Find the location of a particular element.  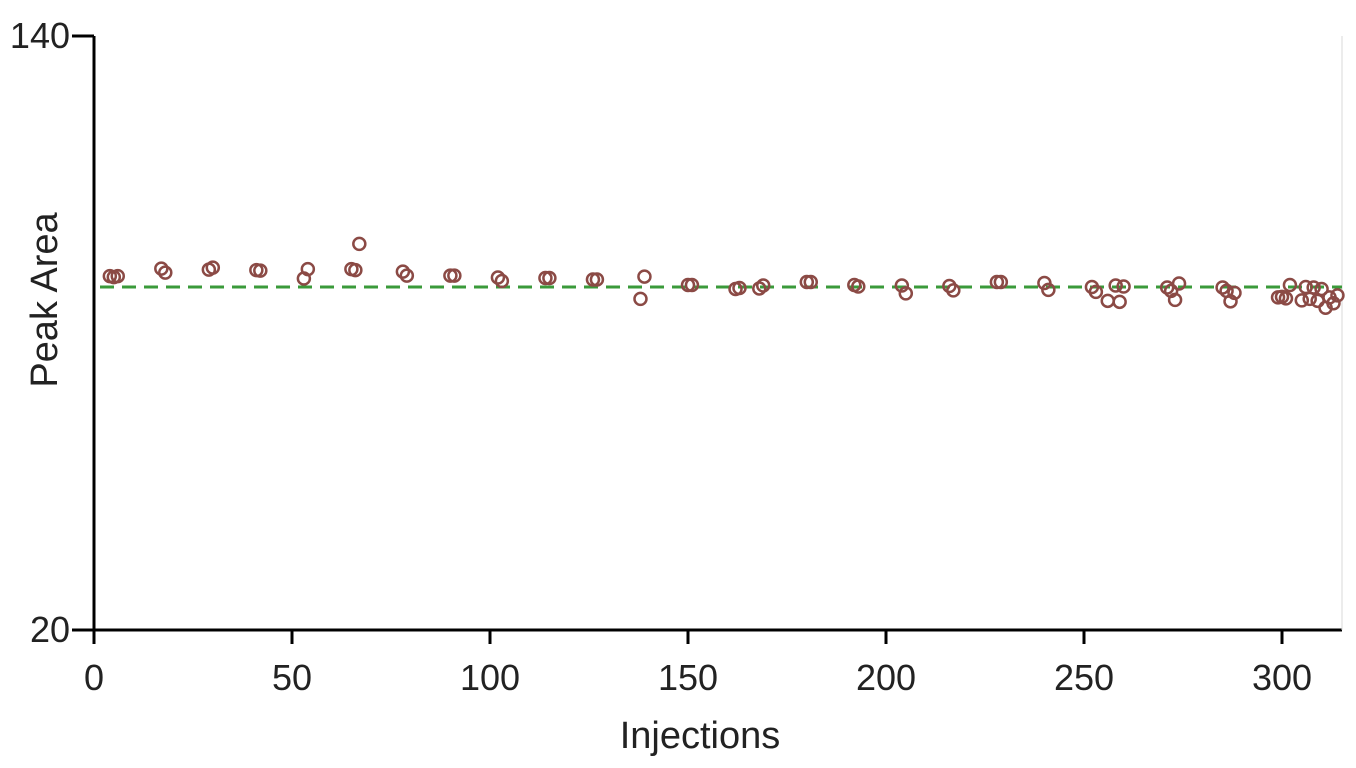

x-tick-label: 150 is located at coordinates (688, 677).